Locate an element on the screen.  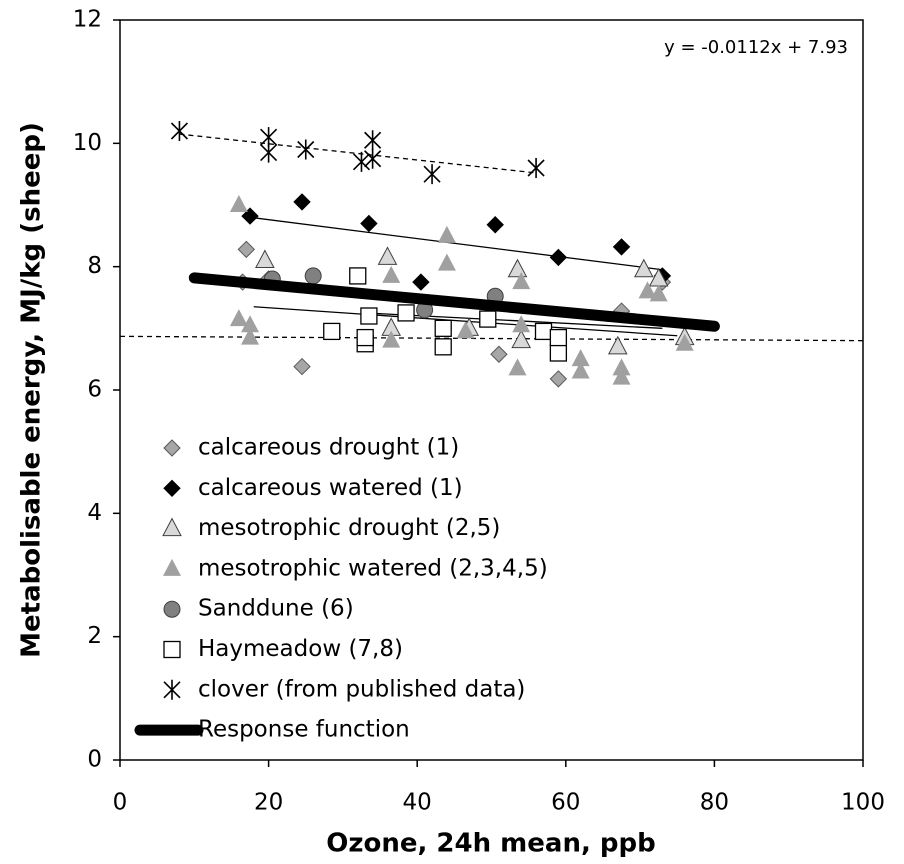
legend-label: mesotrophic drought (2,5) is located at coordinates (349, 528).